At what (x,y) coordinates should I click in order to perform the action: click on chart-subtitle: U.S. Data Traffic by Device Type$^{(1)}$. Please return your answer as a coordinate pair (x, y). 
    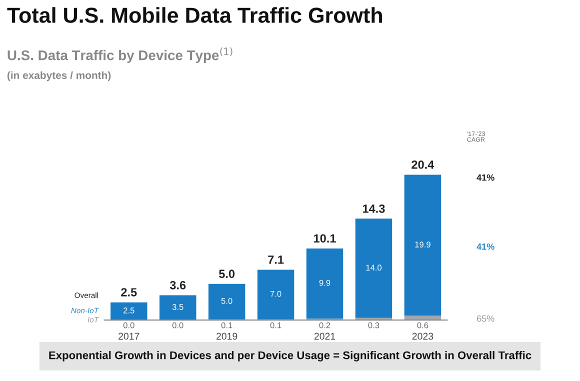
    Looking at the image, I should click on (120, 55).